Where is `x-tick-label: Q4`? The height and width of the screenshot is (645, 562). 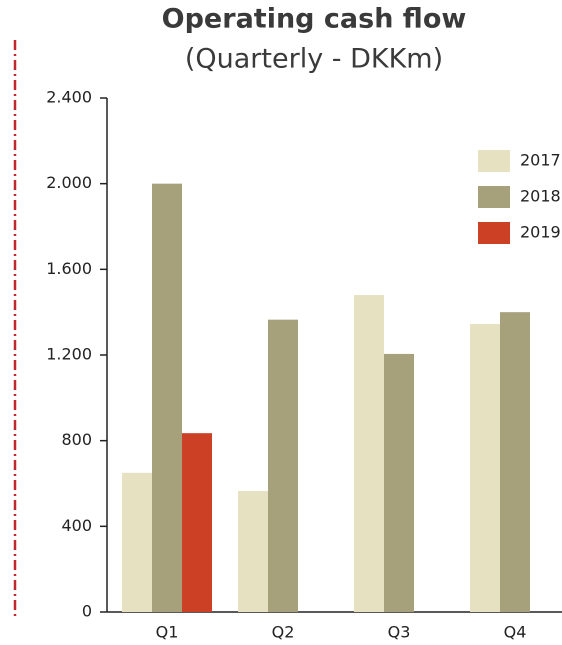 x-tick-label: Q4 is located at coordinates (515, 632).